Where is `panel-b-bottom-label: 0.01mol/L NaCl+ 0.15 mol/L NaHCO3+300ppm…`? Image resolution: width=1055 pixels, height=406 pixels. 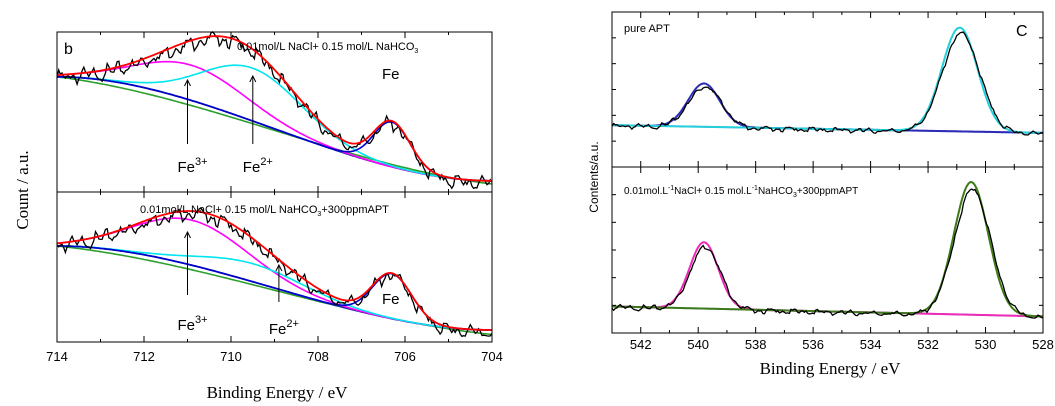
panel-b-bottom-label: 0.01mol/L NaCl+ 0.15 mol/L NaHCO3+300ppm… is located at coordinates (264, 211).